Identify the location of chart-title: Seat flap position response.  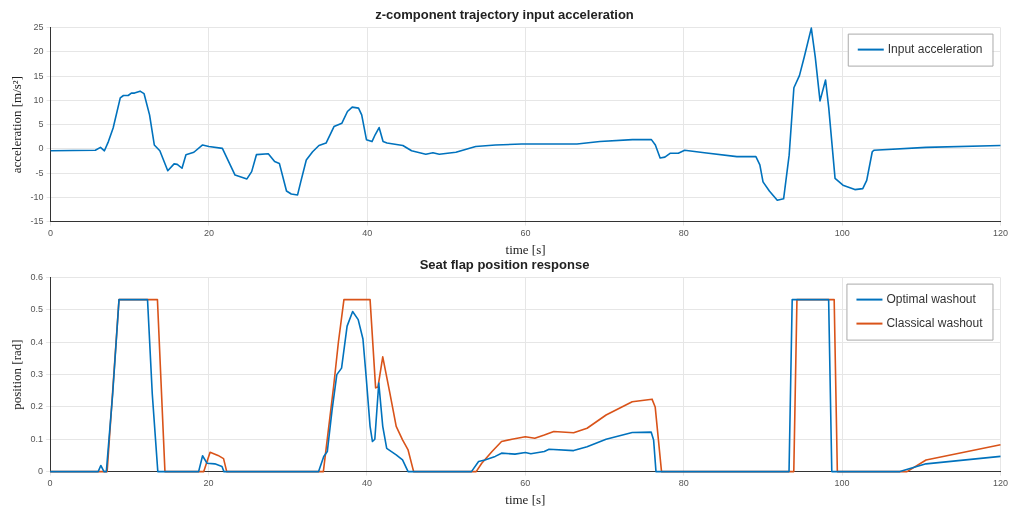
(504, 265).